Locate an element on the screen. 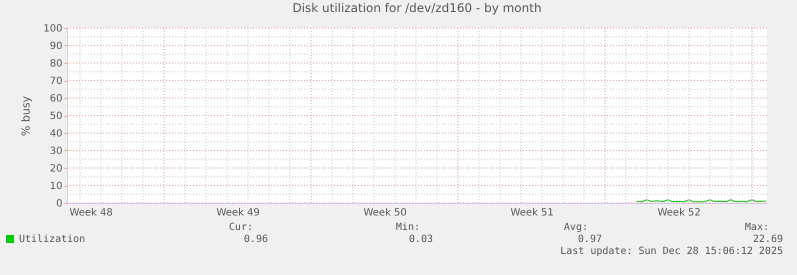  text: Min: is located at coordinates (408, 227).